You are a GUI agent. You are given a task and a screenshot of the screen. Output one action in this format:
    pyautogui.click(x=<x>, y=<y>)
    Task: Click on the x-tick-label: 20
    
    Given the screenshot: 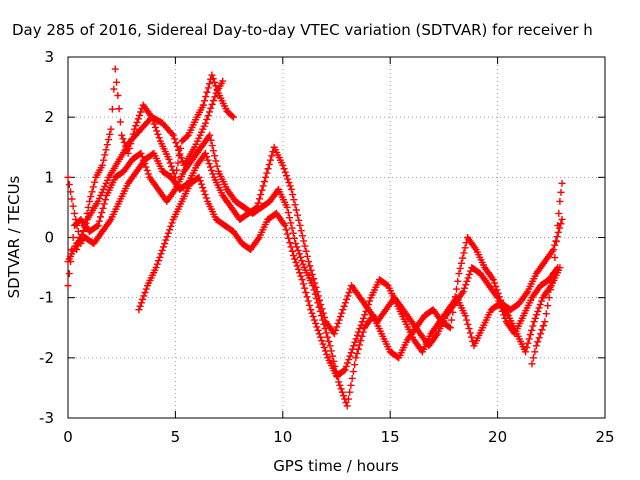 What is the action you would take?
    pyautogui.click(x=497, y=437)
    